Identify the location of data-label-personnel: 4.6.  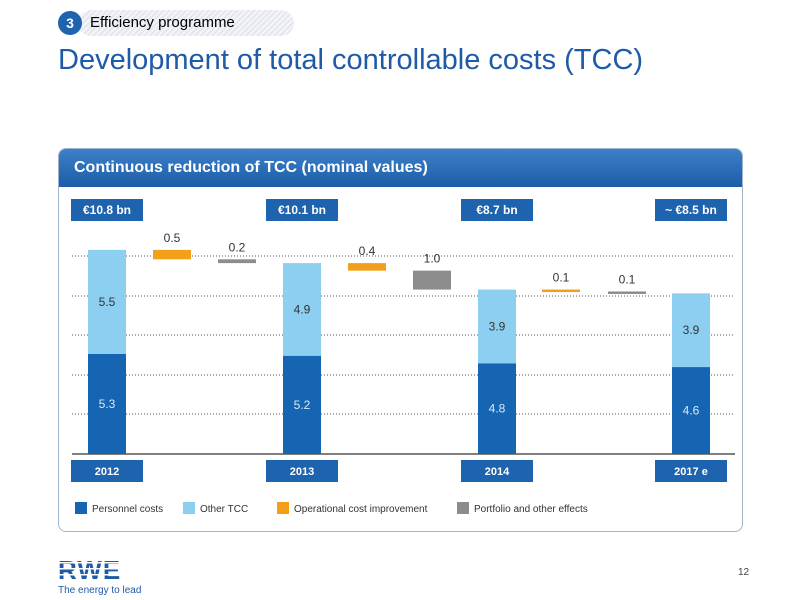
(691, 411).